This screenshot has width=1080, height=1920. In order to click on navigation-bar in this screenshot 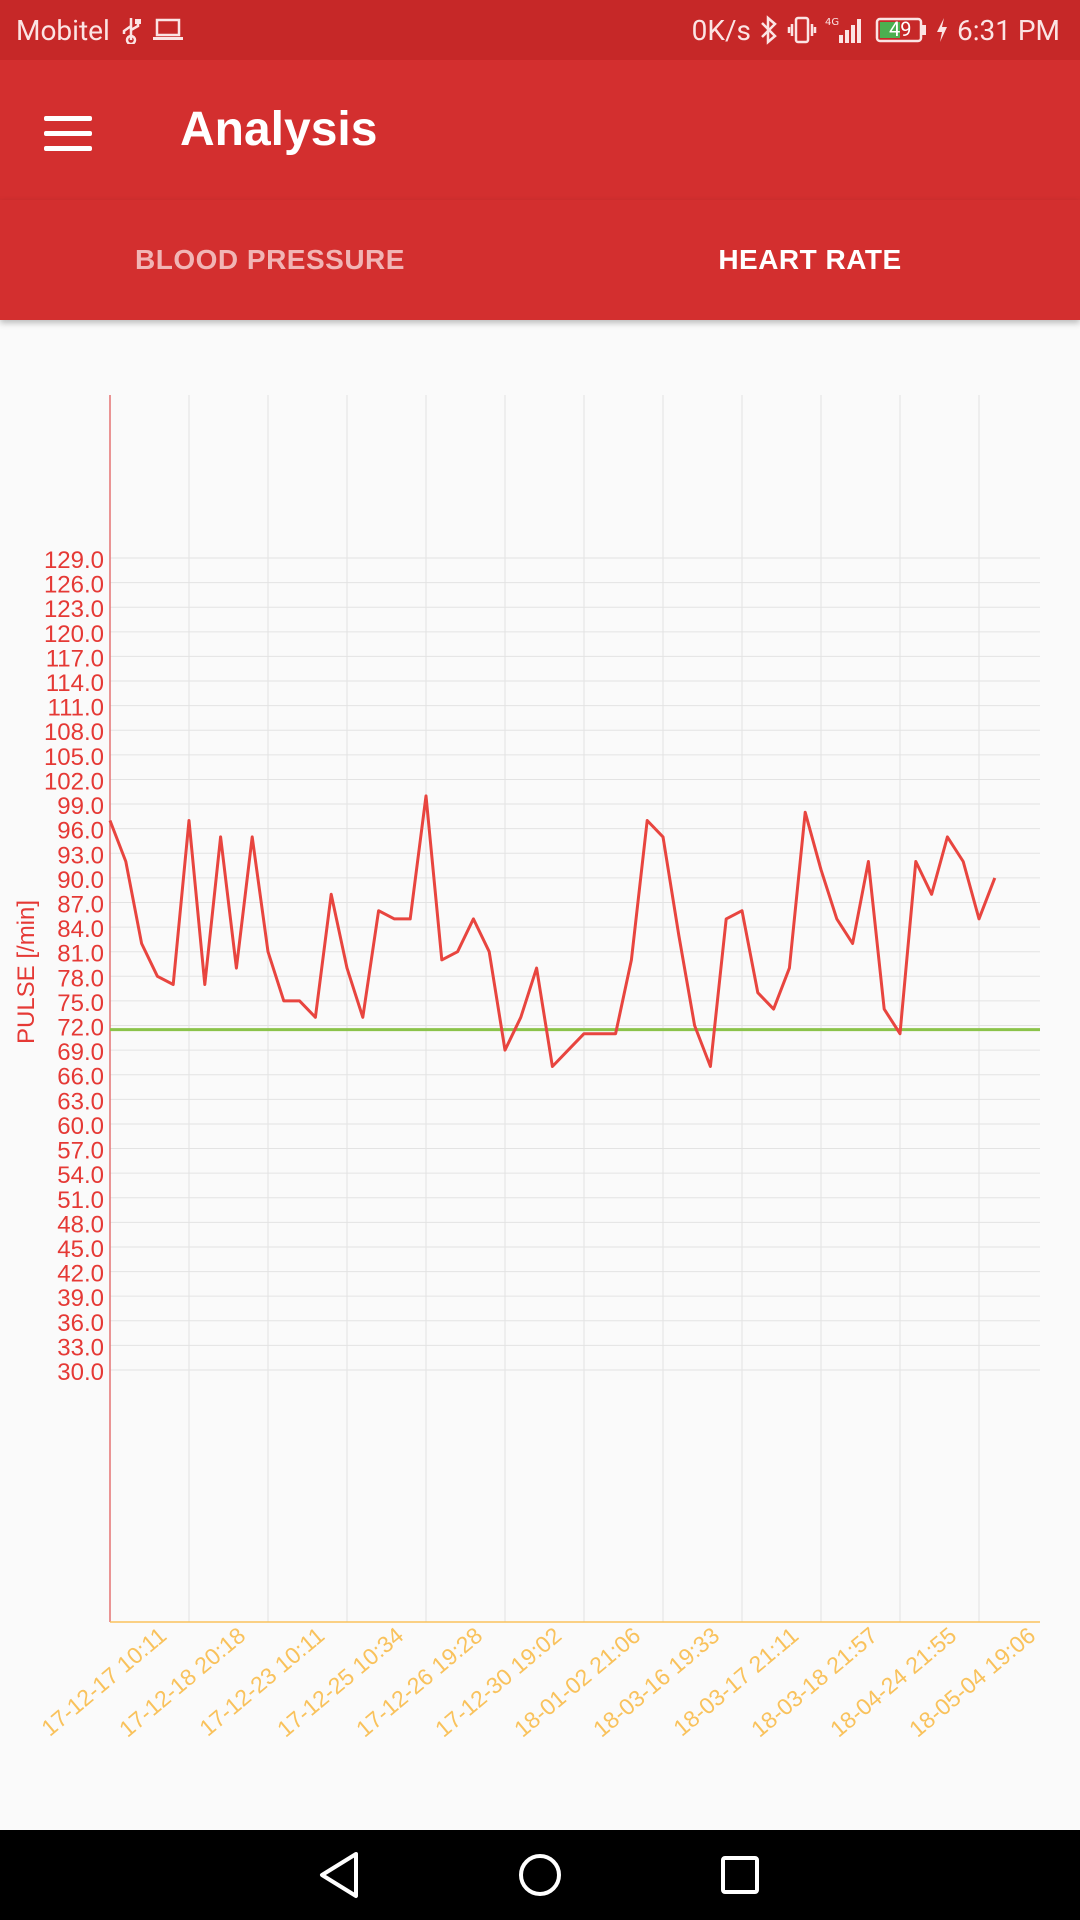, I will do `click(540, 1875)`.